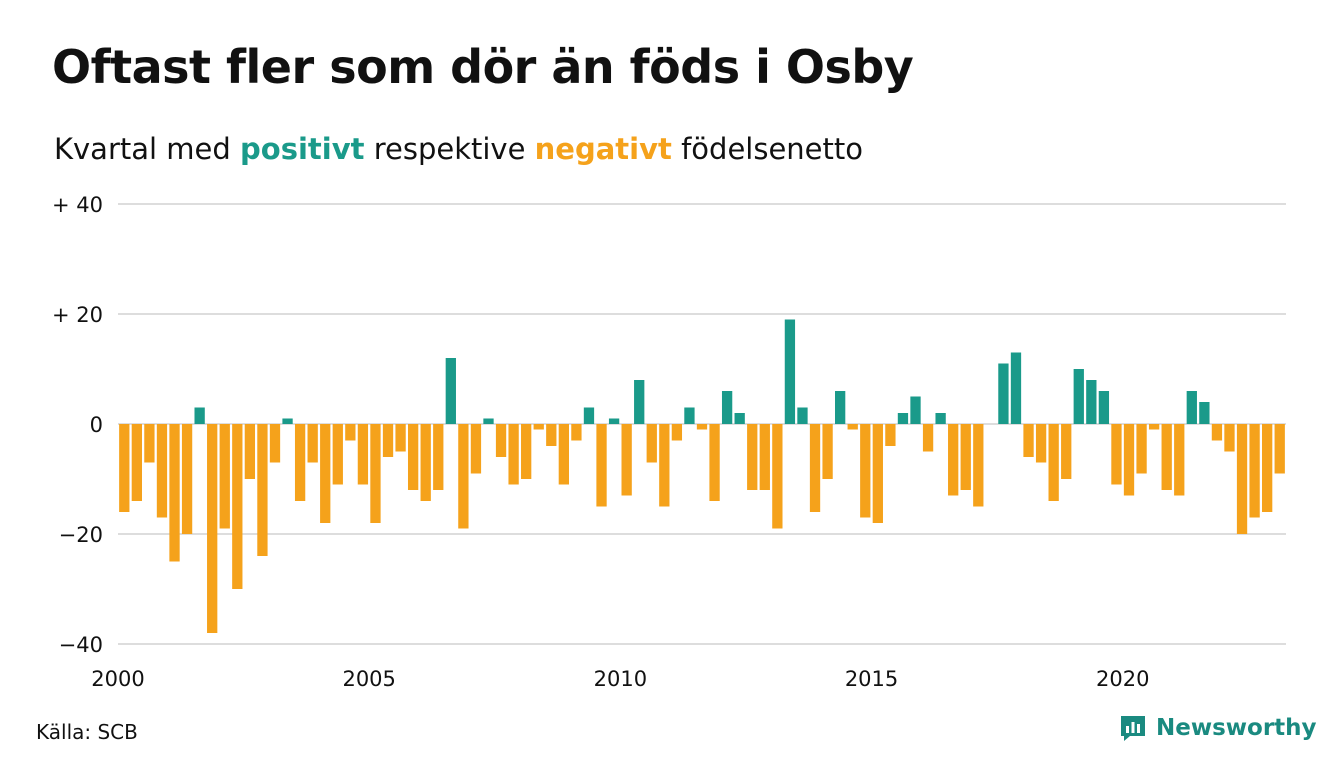 The image size is (1340, 780). I want to click on x-axis: 2000 2005 2010 2015 2020, so click(620, 679).